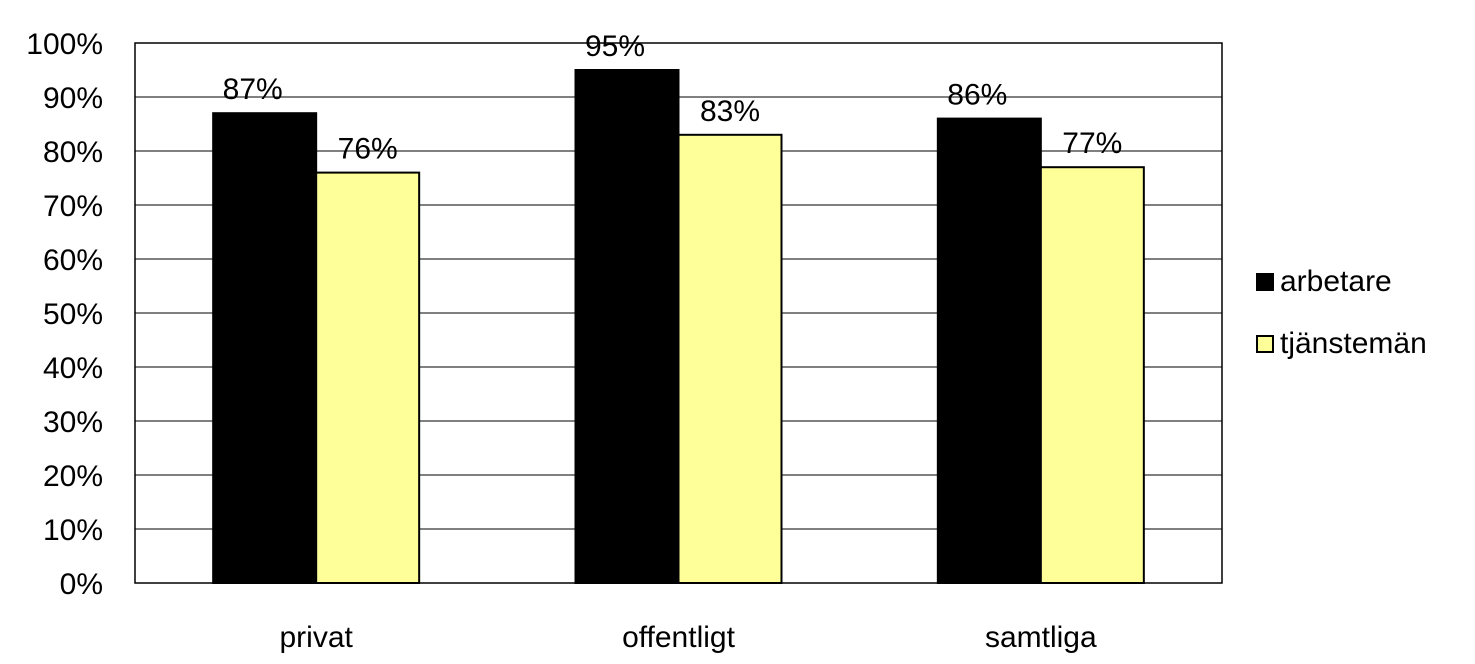 Image resolution: width=1475 pixels, height=664 pixels. Describe the element at coordinates (73, 422) in the screenshot. I see `y-tick-label: 30%` at that location.